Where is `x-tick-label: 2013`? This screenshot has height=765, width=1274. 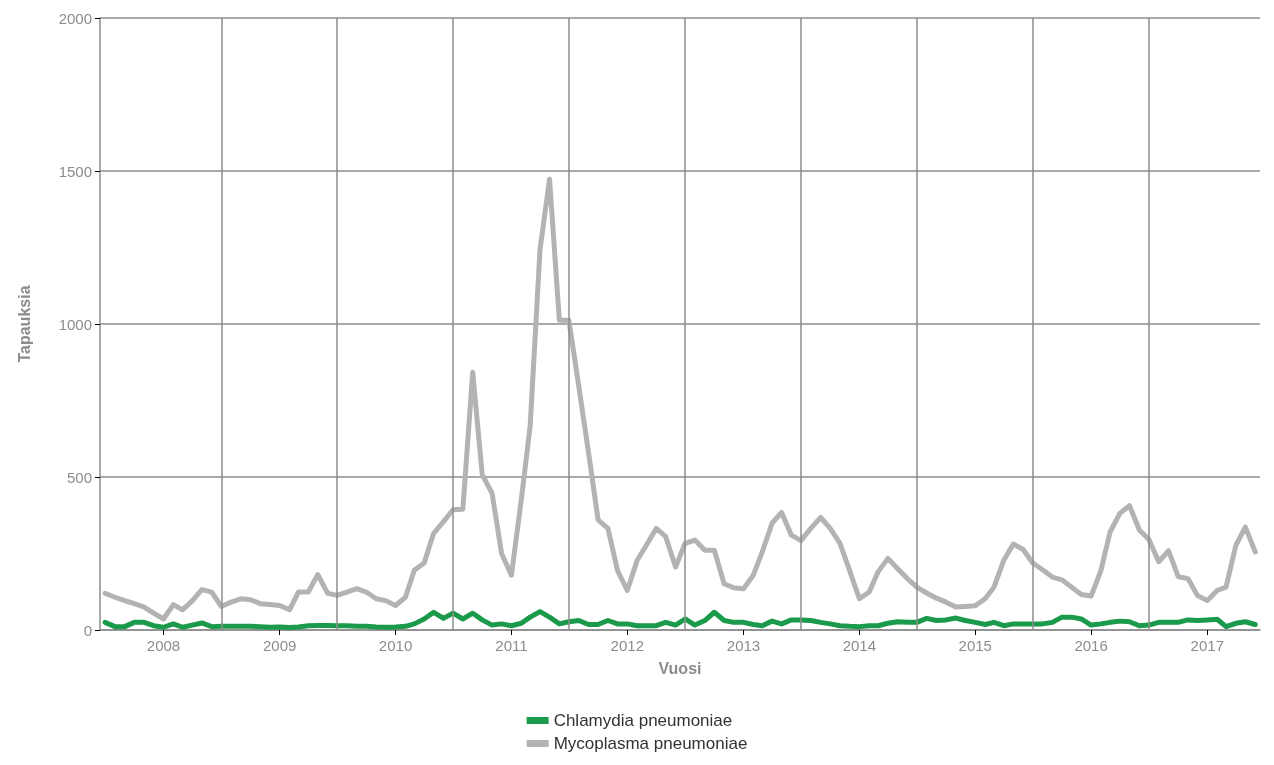
x-tick-label: 2013 is located at coordinates (743, 645).